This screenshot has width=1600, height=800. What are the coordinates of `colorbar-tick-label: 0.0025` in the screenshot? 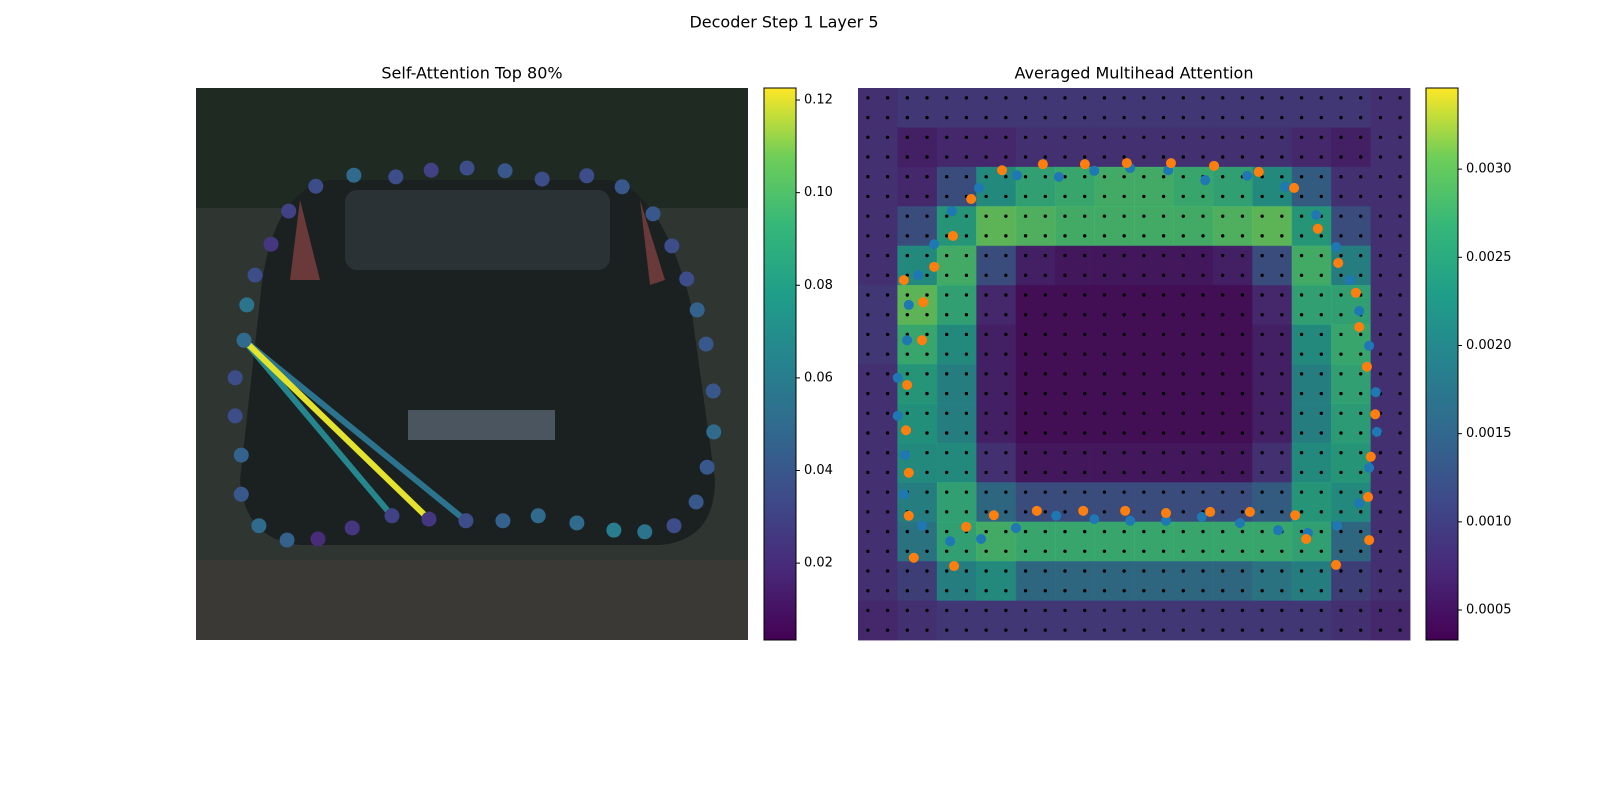 It's located at (1489, 257).